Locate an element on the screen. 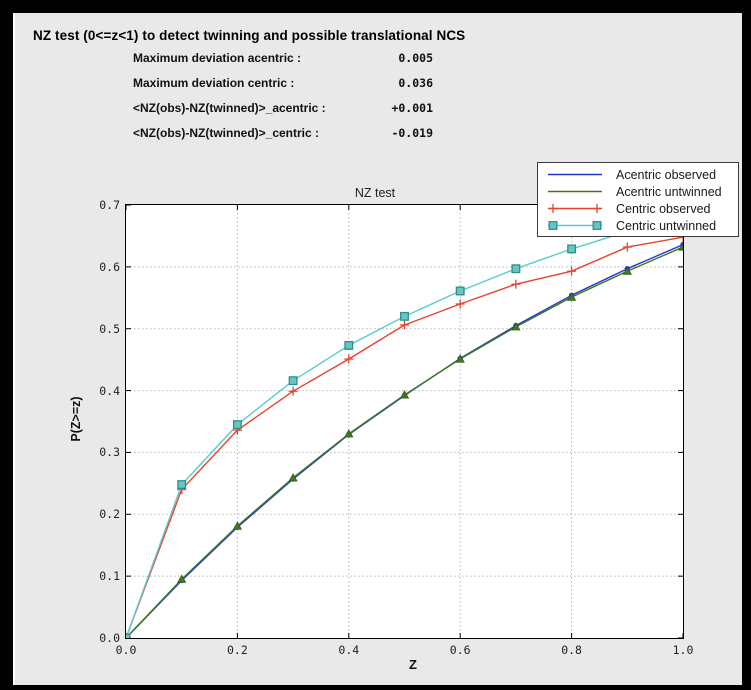 This screenshot has height=690, width=751. stat-row: Maximum deviation centric : 0.036 is located at coordinates (283, 83).